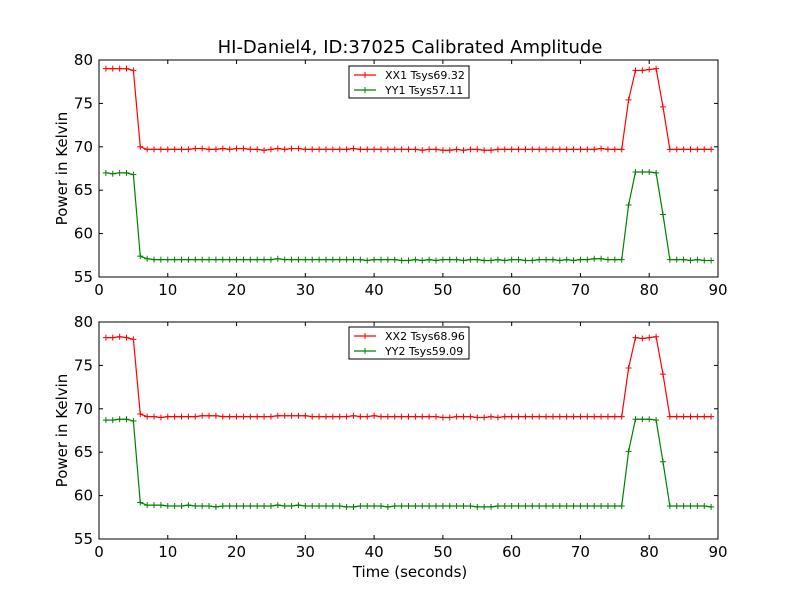  What do you see at coordinates (717, 552) in the screenshot?
I see `x-tick-label: 90` at bounding box center [717, 552].